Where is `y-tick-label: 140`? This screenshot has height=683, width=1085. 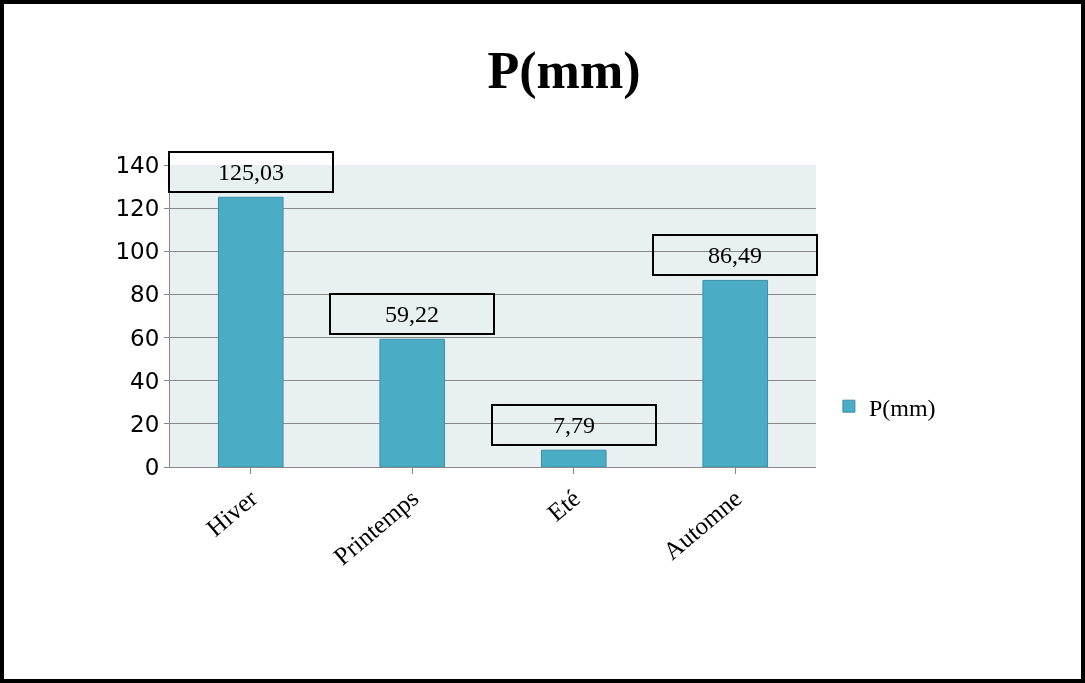
y-tick-label: 140 is located at coordinates (137, 165).